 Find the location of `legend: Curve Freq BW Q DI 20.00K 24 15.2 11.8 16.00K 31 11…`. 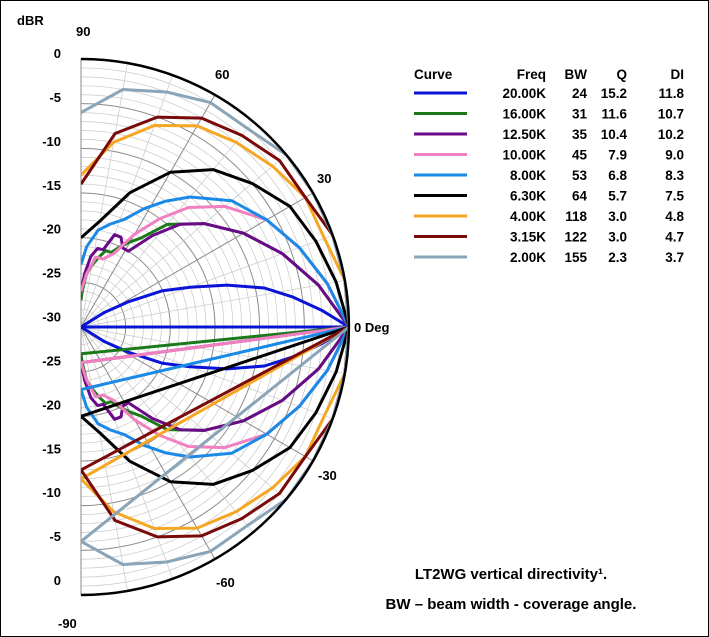

legend: Curve Freq BW Q DI 20.00K 24 15.2 11.8 16.00K 31 11… is located at coordinates (549, 166).